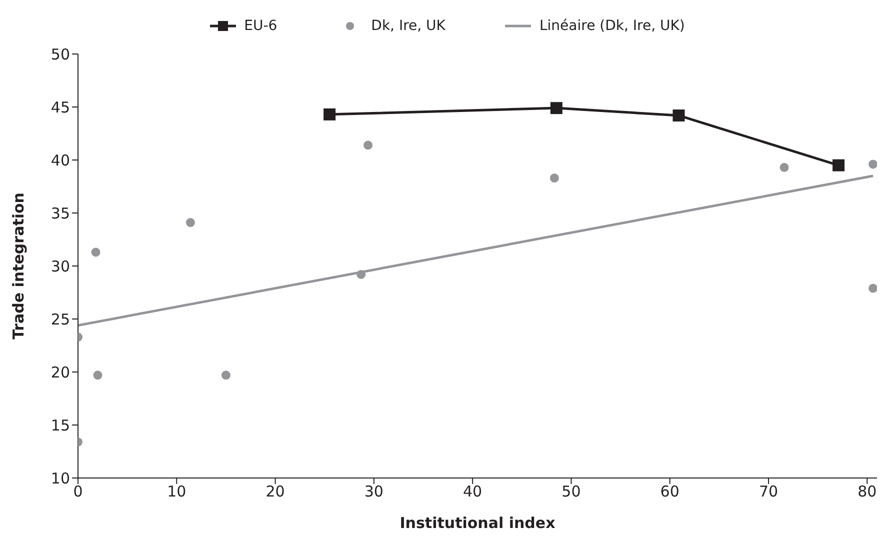  Describe the element at coordinates (60, 107) in the screenshot. I see `y-tick-label: 45` at that location.